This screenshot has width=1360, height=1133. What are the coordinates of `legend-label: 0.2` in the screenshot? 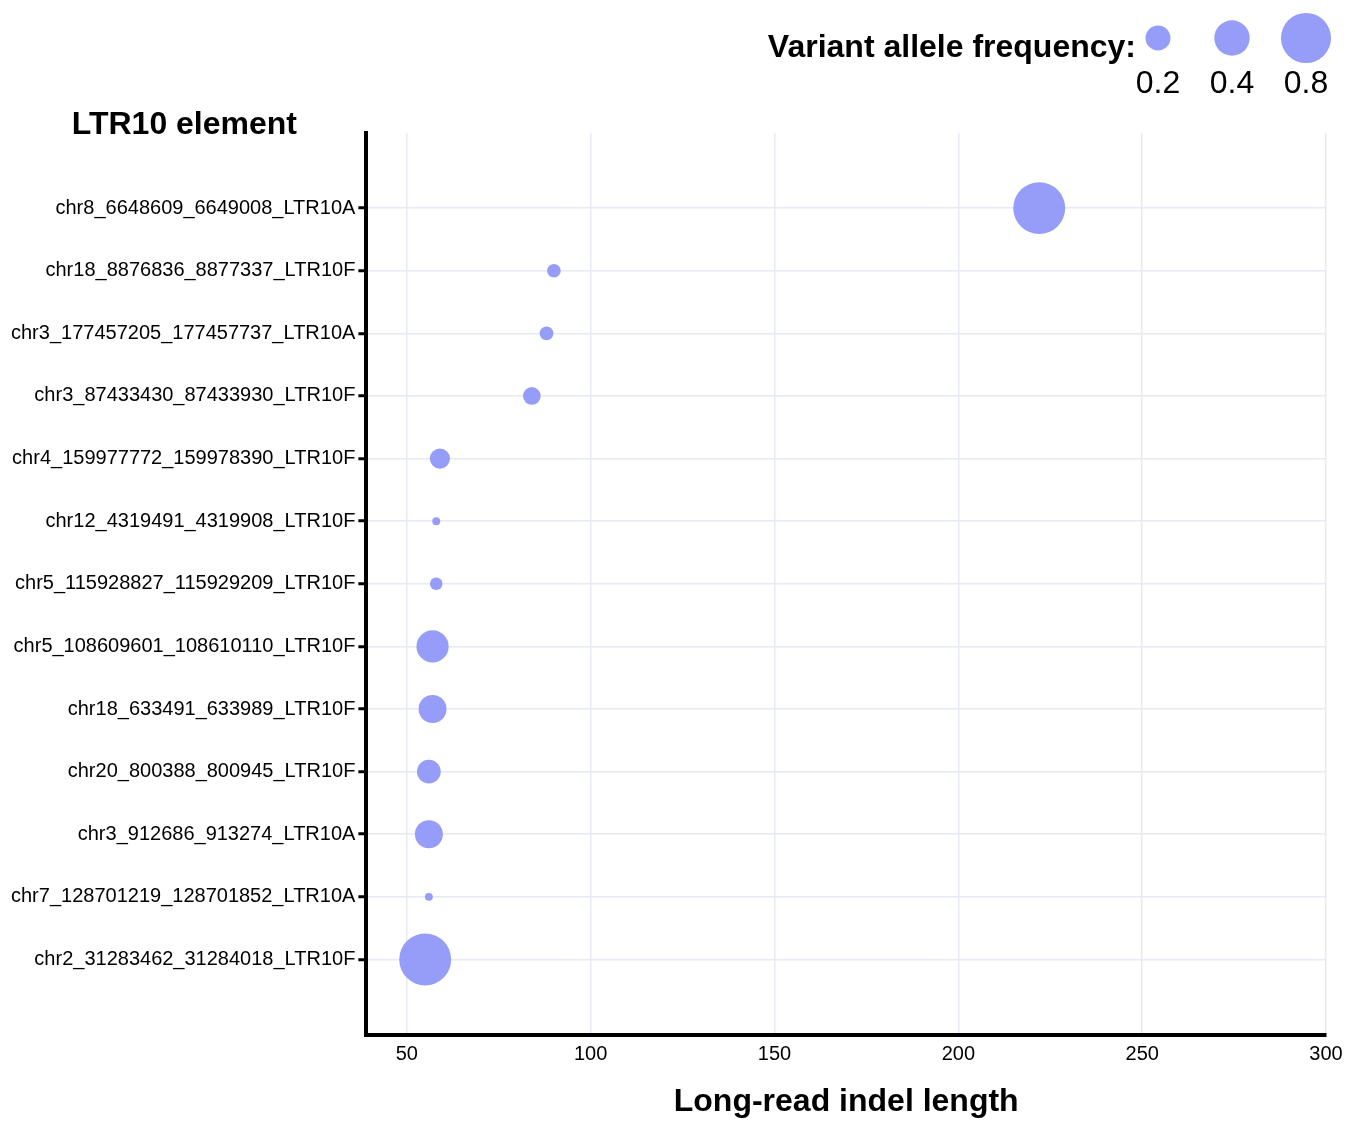 It's located at (1158, 81).